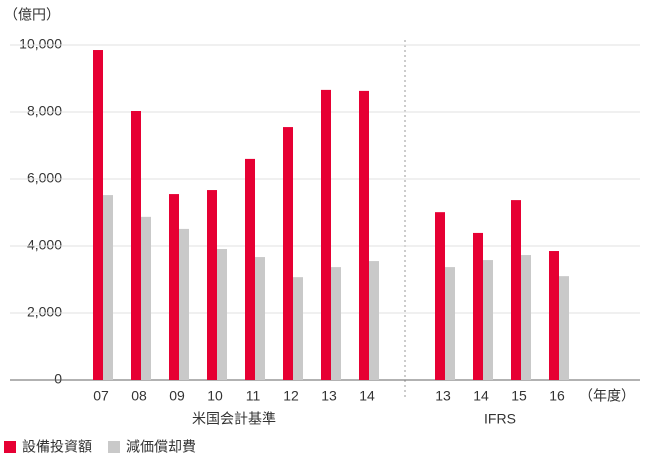 The height and width of the screenshot is (457, 648). I want to click on x-tick-label: 07, so click(101, 396).